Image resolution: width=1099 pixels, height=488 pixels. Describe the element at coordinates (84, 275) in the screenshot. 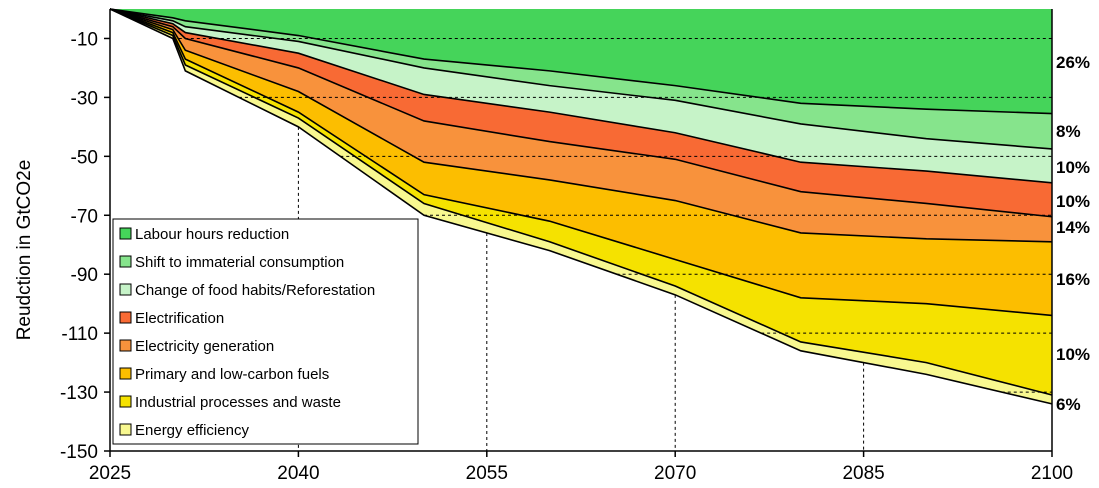

I see `y-tick-label: -90` at that location.